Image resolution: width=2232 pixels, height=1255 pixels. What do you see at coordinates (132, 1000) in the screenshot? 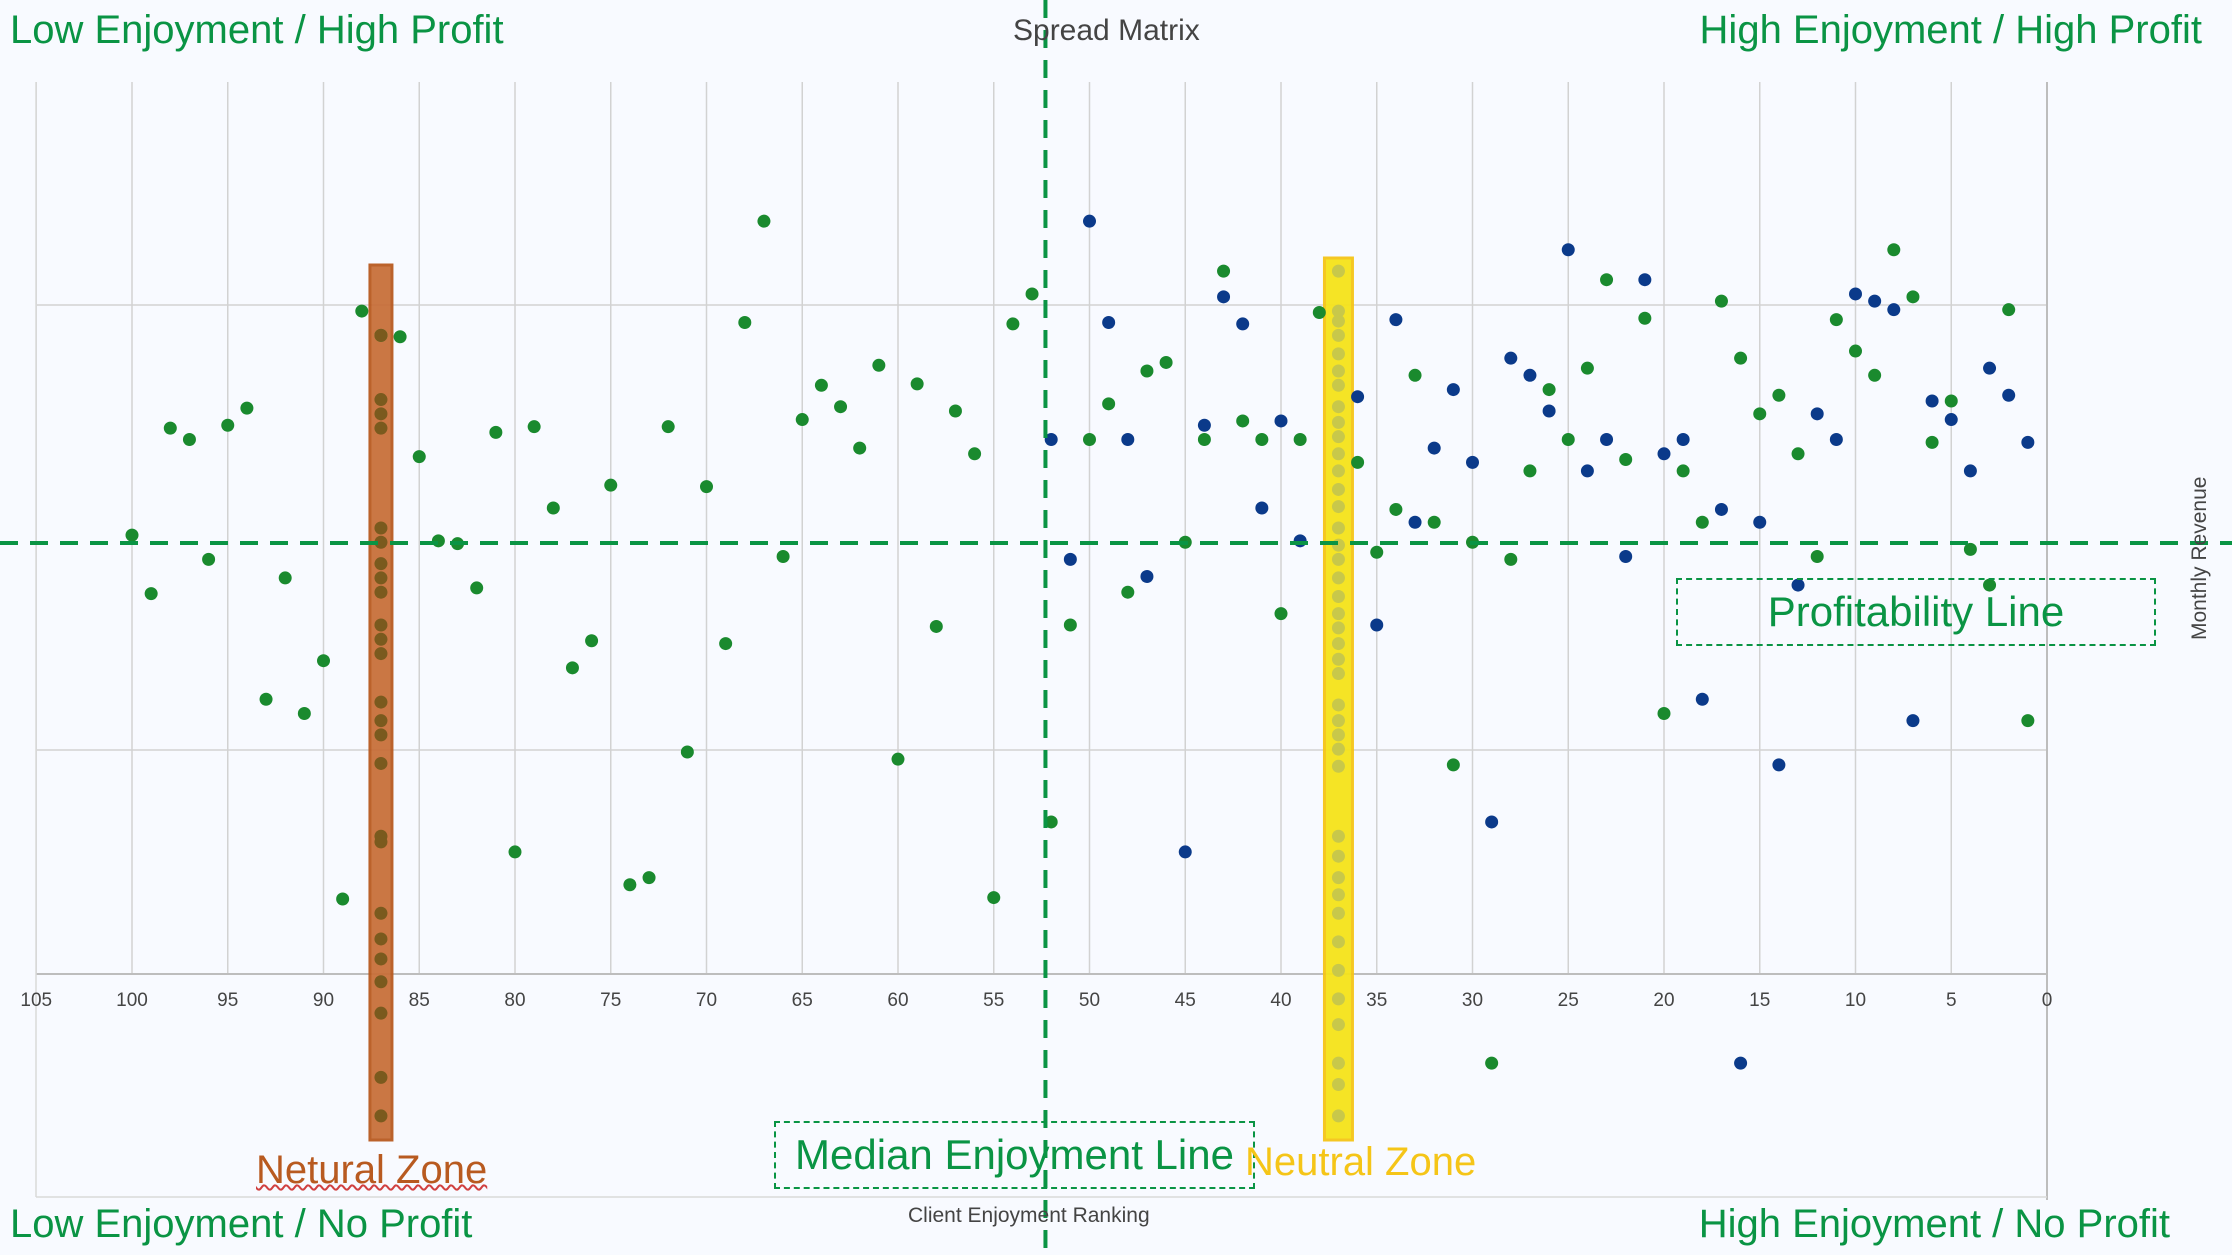
I see `x-tick-label: 100` at bounding box center [132, 1000].